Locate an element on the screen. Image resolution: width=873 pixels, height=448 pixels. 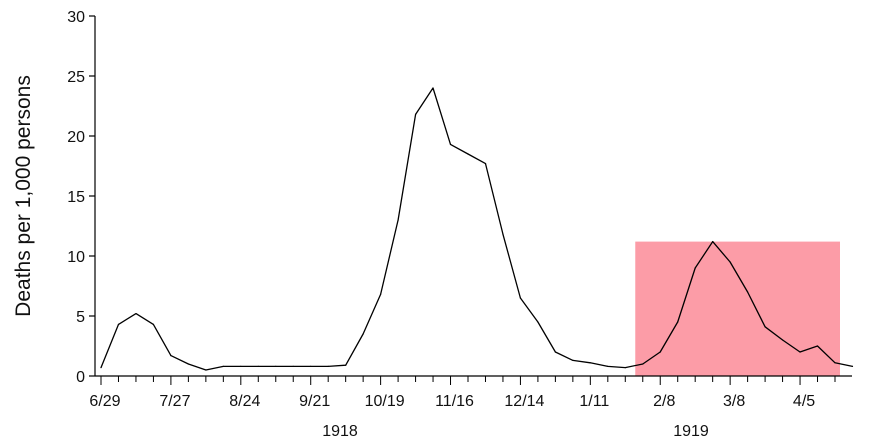
x-tick-label: 10/19 is located at coordinates (385, 401).